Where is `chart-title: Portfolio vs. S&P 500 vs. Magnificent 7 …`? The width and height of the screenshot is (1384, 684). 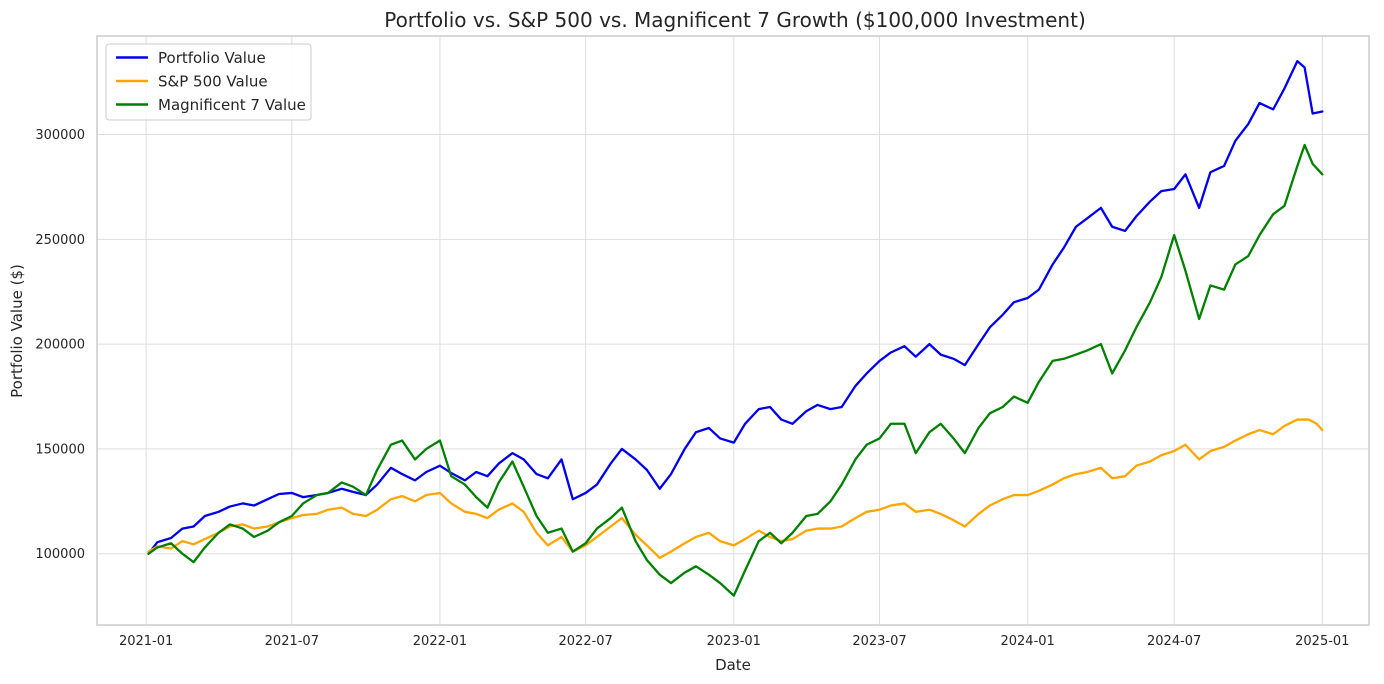
chart-title: Portfolio vs. S&P 500 vs. Magnificent 7 … is located at coordinates (735, 20).